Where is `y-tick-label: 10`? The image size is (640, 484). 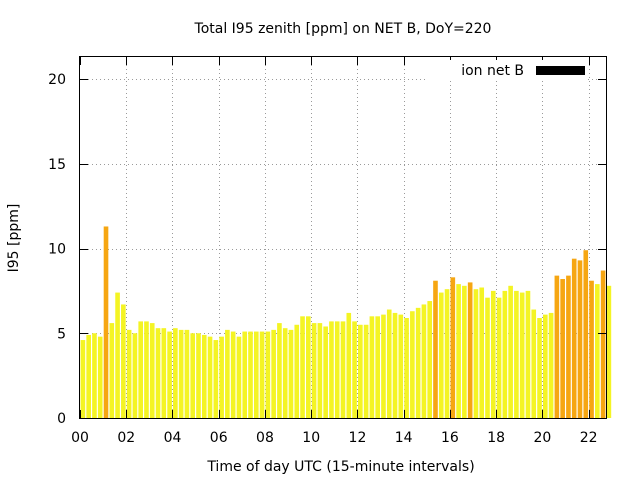 y-tick-label: 10 is located at coordinates (57, 250).